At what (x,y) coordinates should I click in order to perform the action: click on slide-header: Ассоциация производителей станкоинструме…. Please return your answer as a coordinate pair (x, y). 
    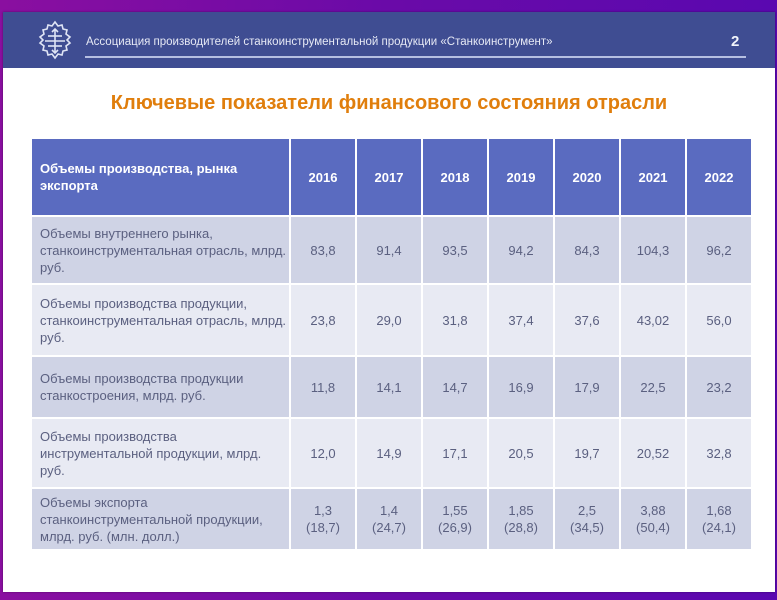
    Looking at the image, I should click on (389, 40).